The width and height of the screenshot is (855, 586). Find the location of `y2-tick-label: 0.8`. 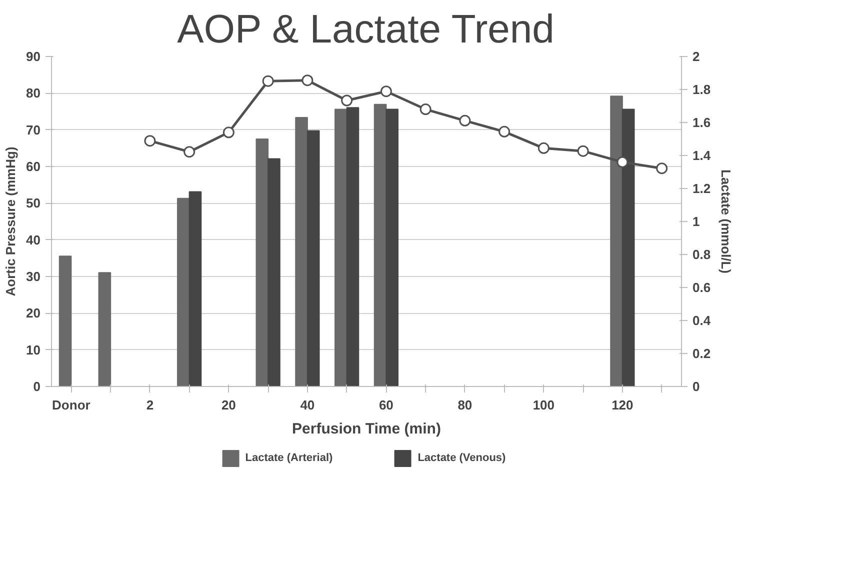

y2-tick-label: 0.8 is located at coordinates (701, 254).